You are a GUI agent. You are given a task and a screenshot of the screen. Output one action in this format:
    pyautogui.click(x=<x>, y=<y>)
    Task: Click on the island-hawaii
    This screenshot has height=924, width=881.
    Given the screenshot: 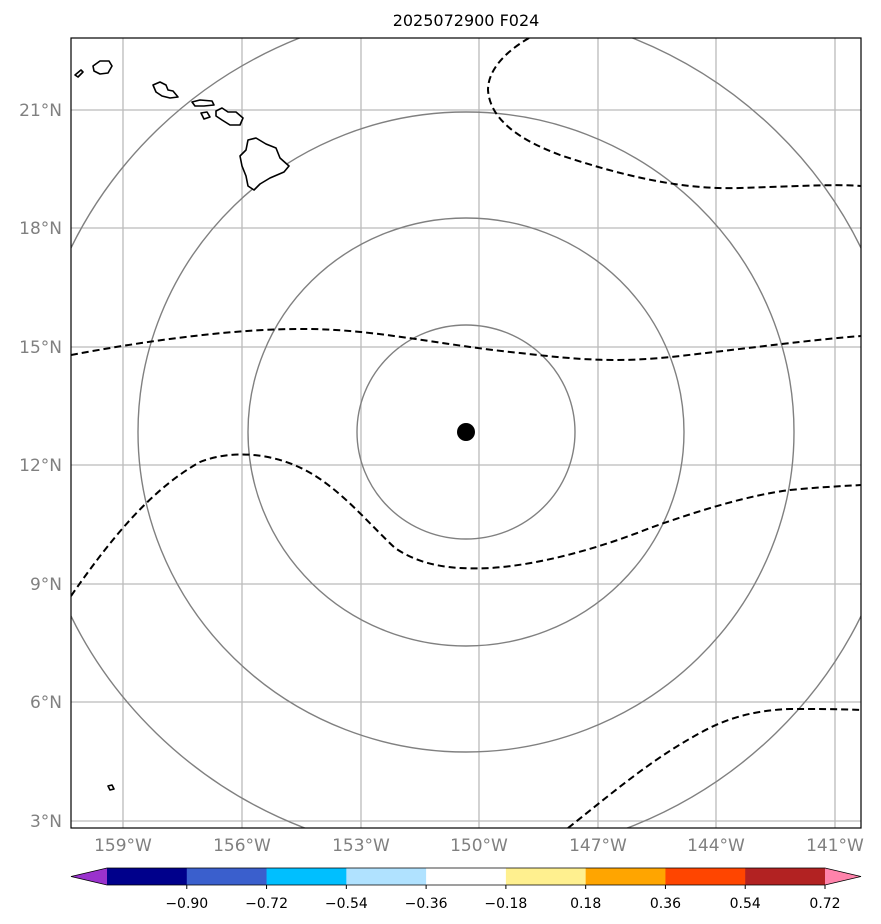 What is the action you would take?
    pyautogui.click(x=264, y=164)
    